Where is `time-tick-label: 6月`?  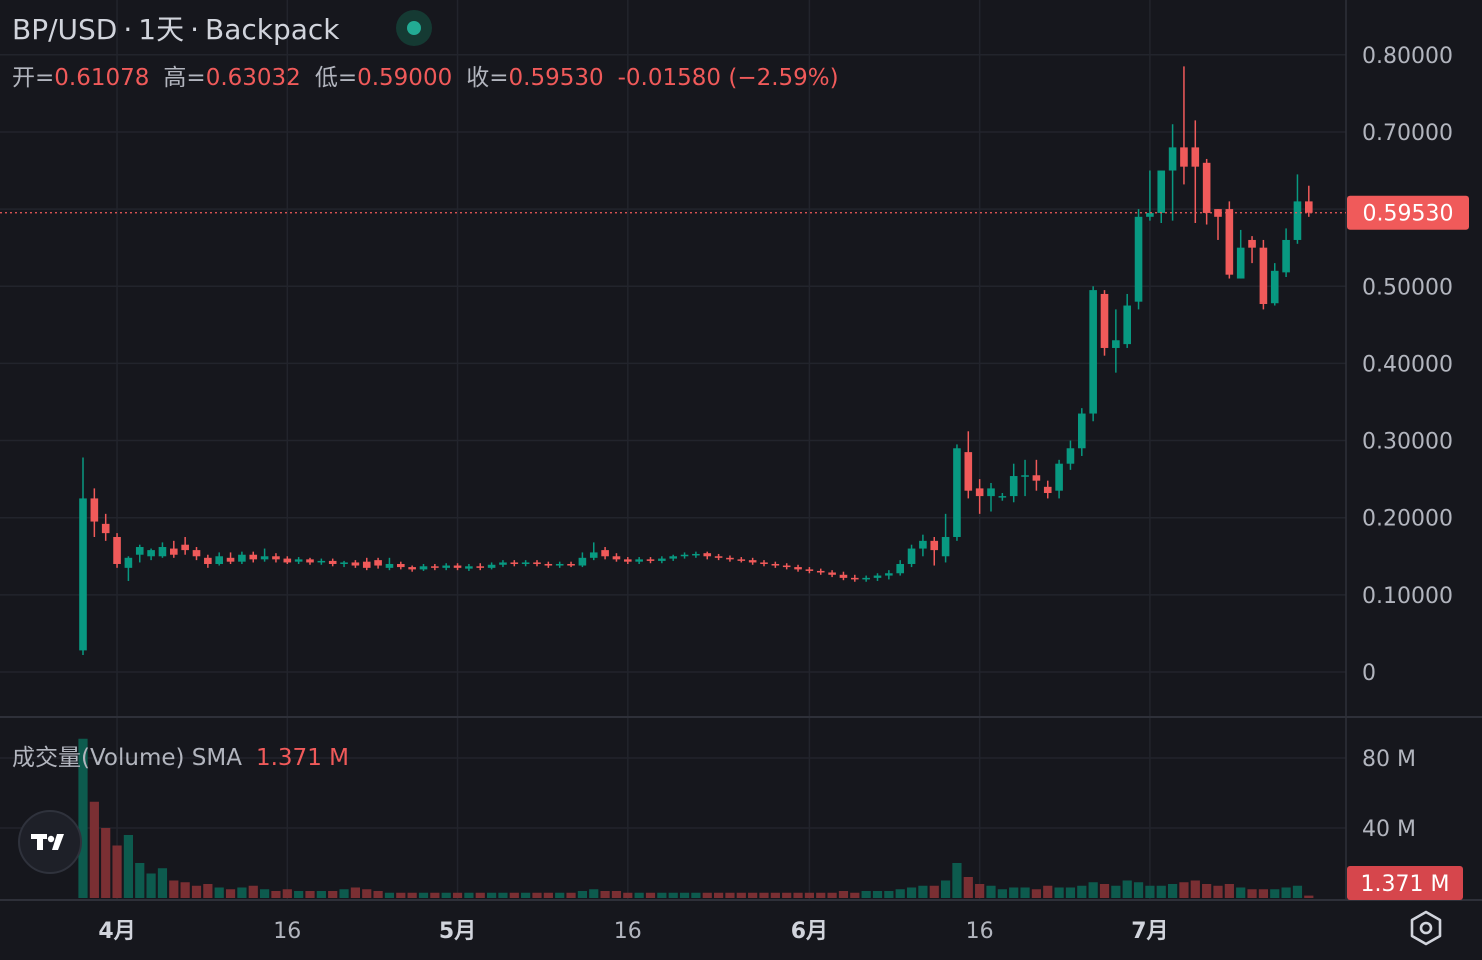 time-tick-label: 6月 is located at coordinates (809, 931).